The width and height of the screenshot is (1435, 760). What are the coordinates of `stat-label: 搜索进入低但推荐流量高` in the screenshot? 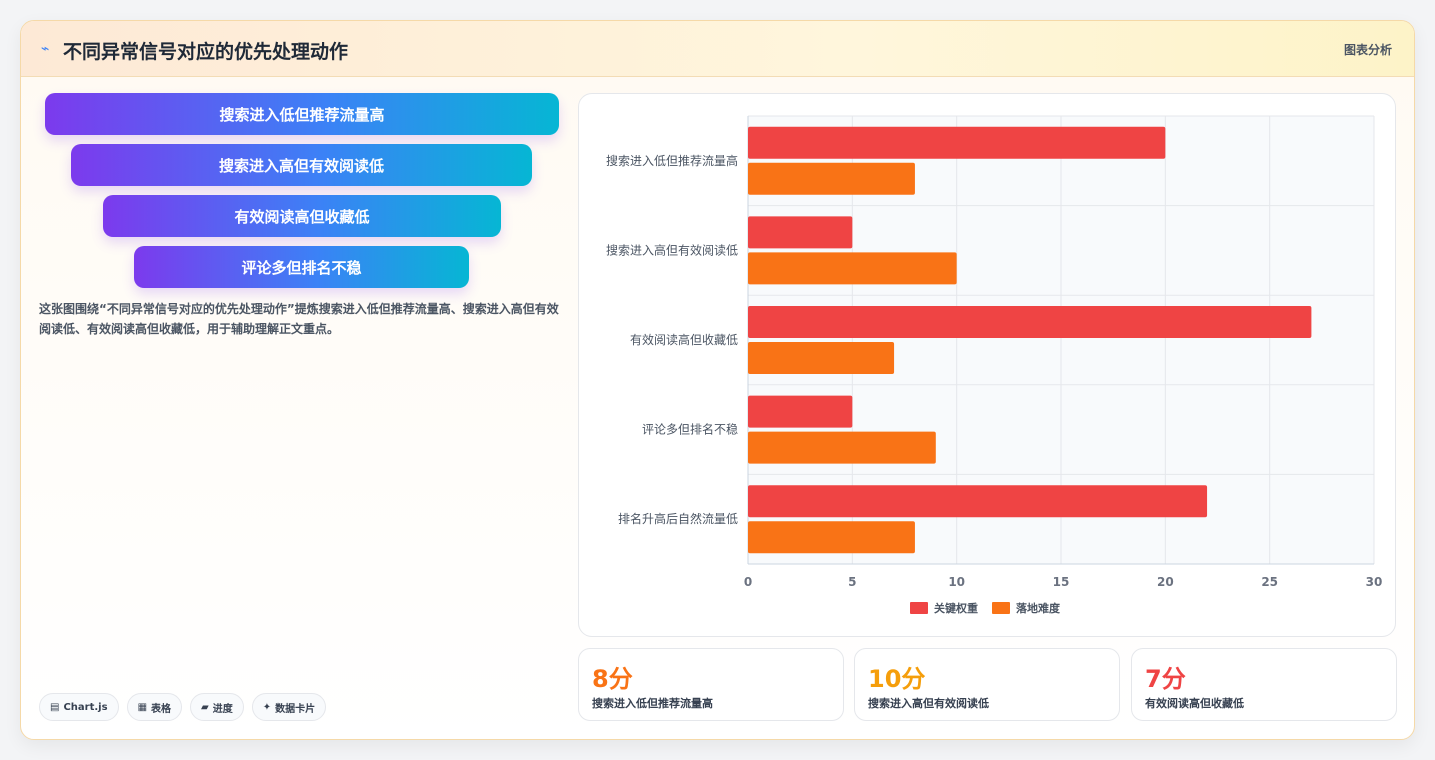 It's located at (652, 703).